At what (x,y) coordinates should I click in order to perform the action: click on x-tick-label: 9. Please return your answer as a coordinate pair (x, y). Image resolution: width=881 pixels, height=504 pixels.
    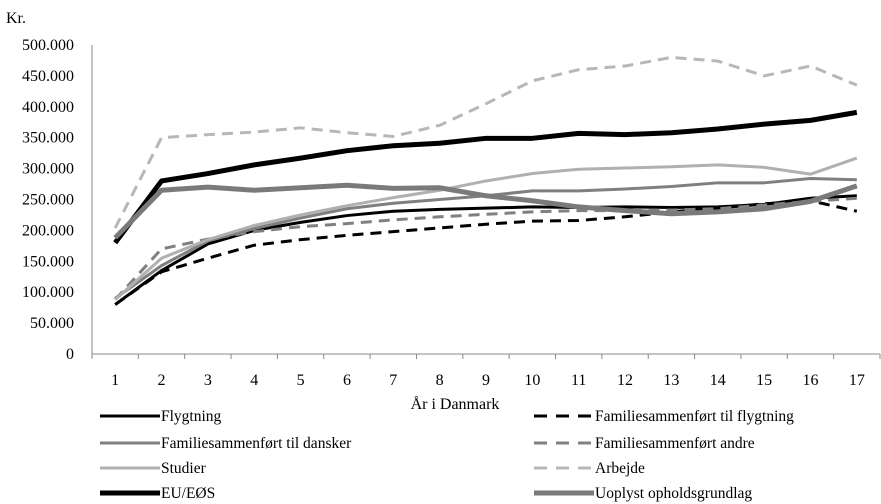
    Looking at the image, I should click on (486, 380).